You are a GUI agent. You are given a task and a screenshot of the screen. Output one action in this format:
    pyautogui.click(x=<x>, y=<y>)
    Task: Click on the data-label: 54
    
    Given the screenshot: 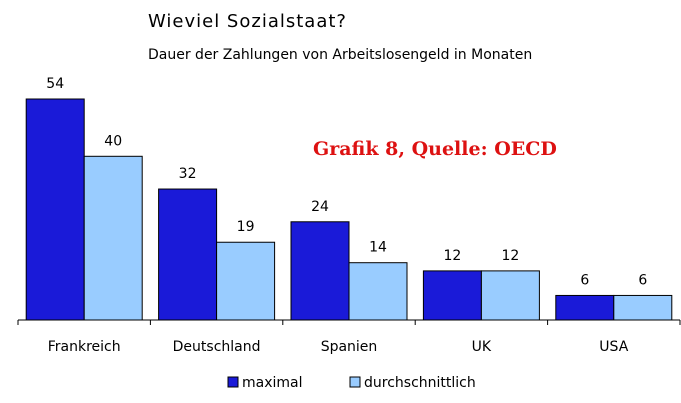 What is the action you would take?
    pyautogui.click(x=55, y=84)
    